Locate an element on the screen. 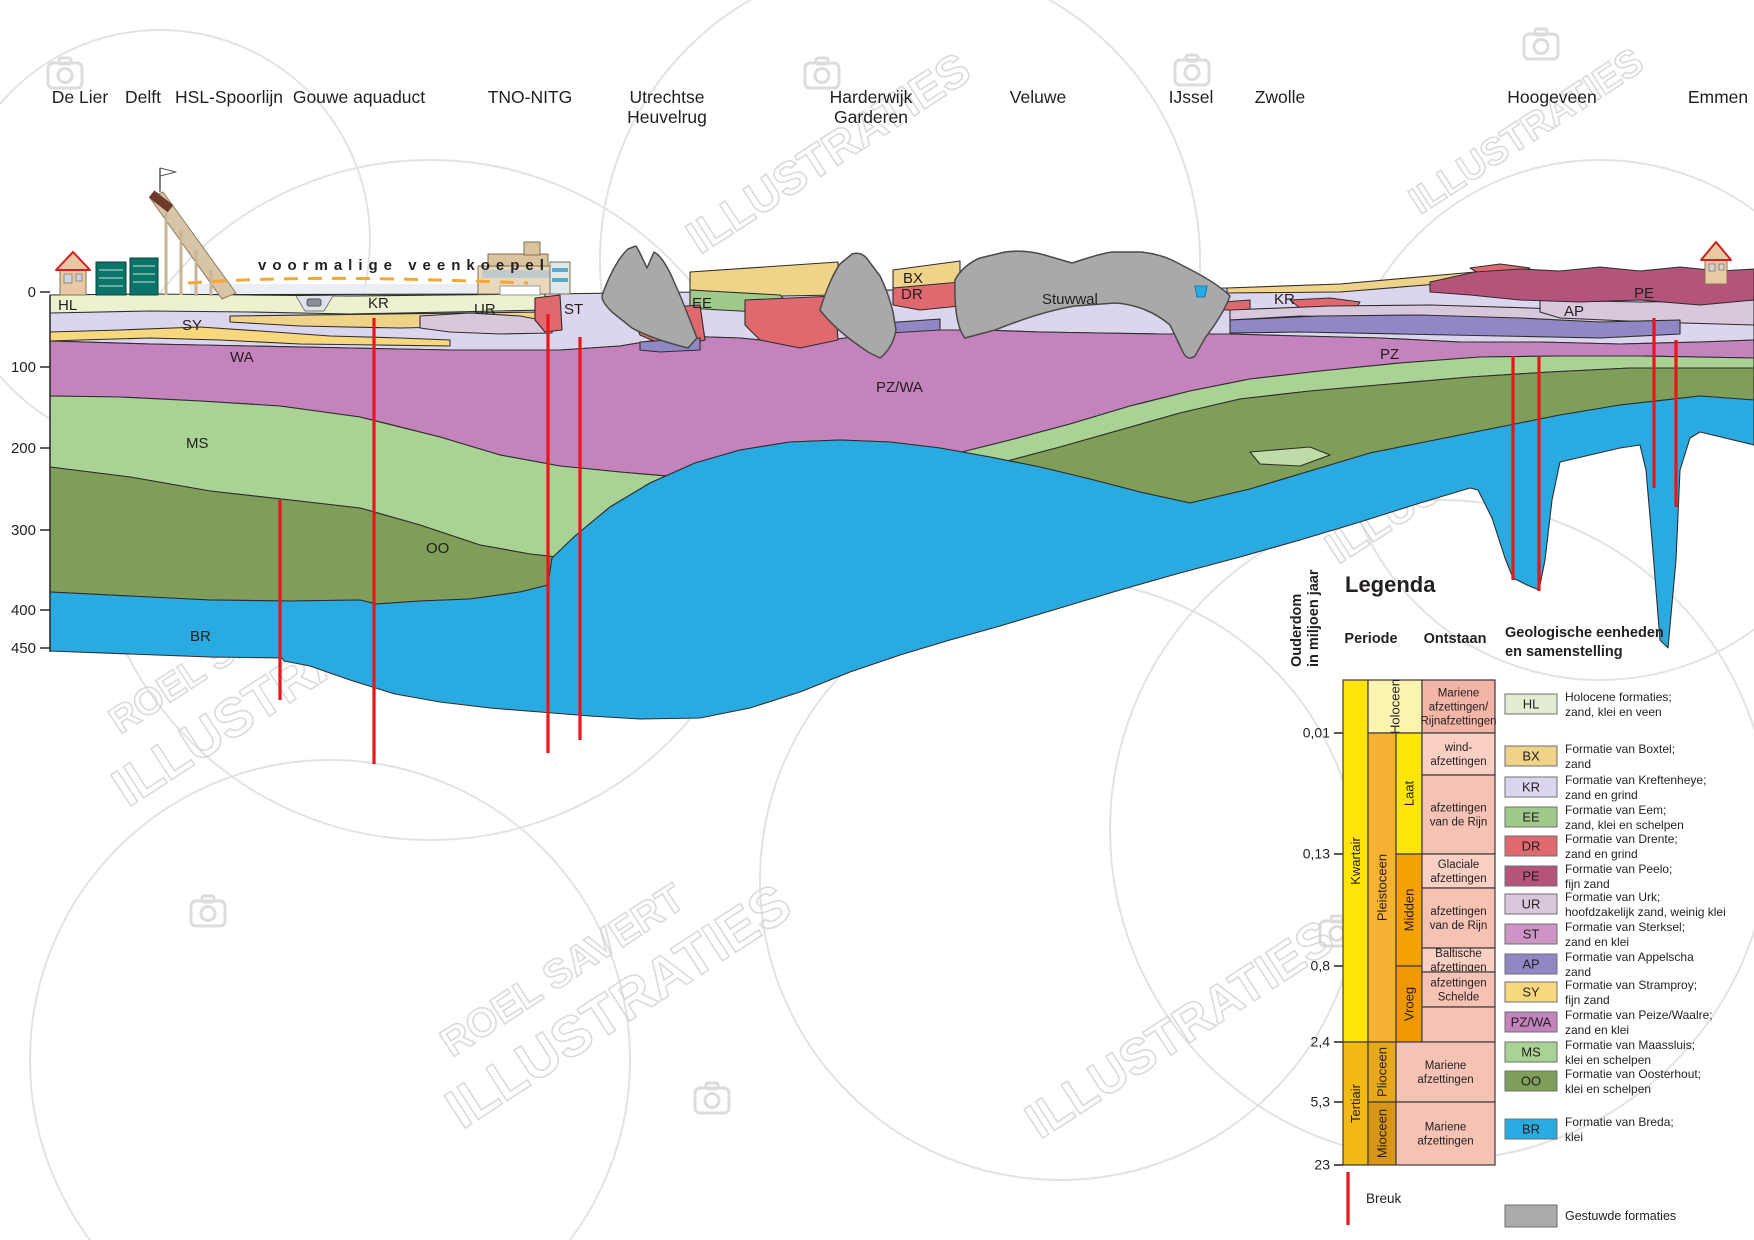 This screenshot has height=1240, width=1754. legend-col-units-2: en samenstelling is located at coordinates (1564, 652).